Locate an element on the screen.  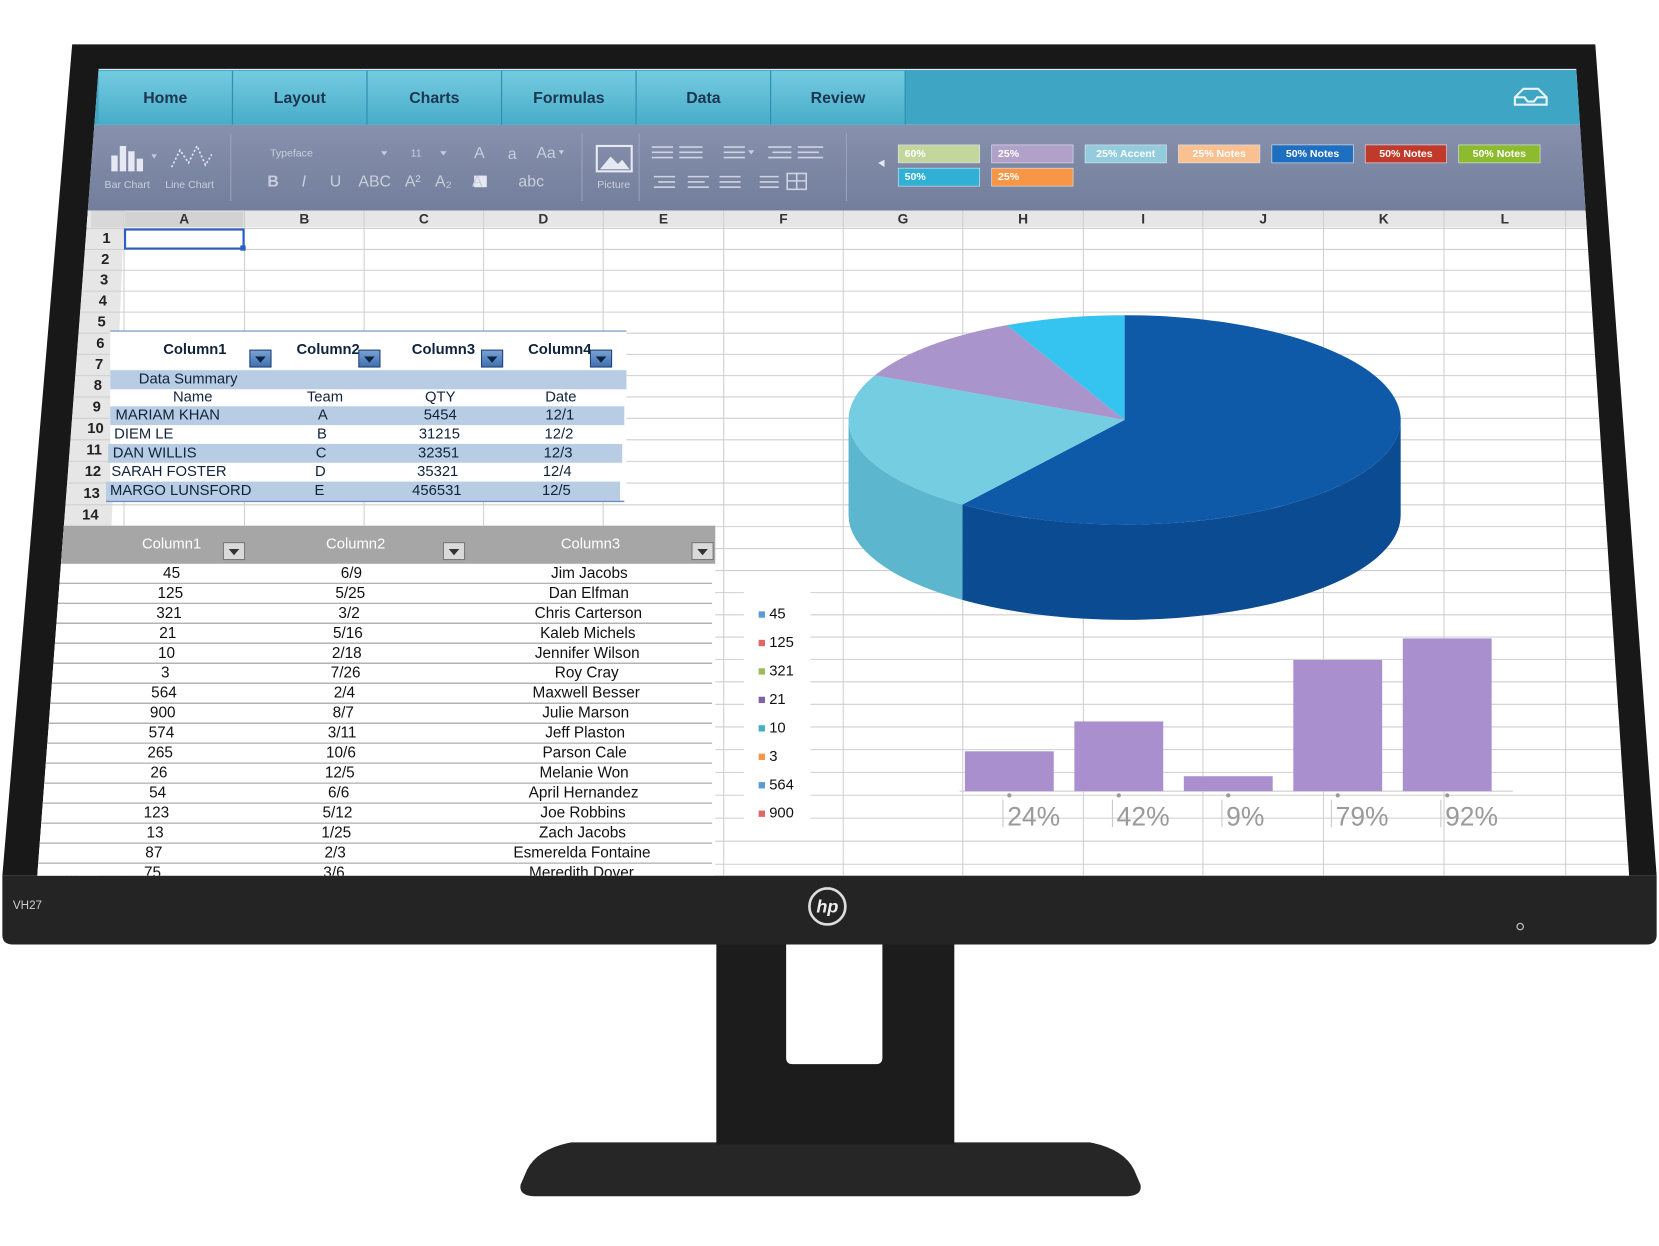
bar-value-label: 92% is located at coordinates (1471, 817).